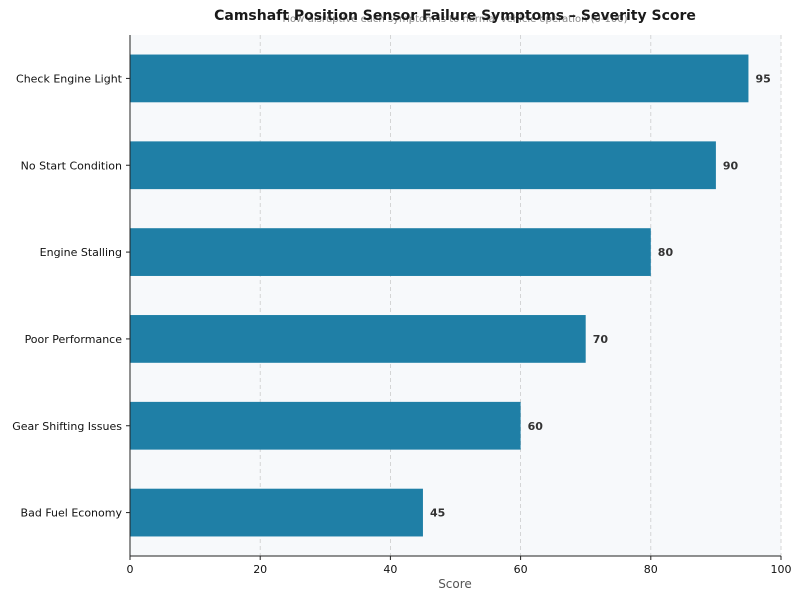 The width and height of the screenshot is (800, 600). Describe the element at coordinates (781, 569) in the screenshot. I see `x-tick-label: 100` at that location.